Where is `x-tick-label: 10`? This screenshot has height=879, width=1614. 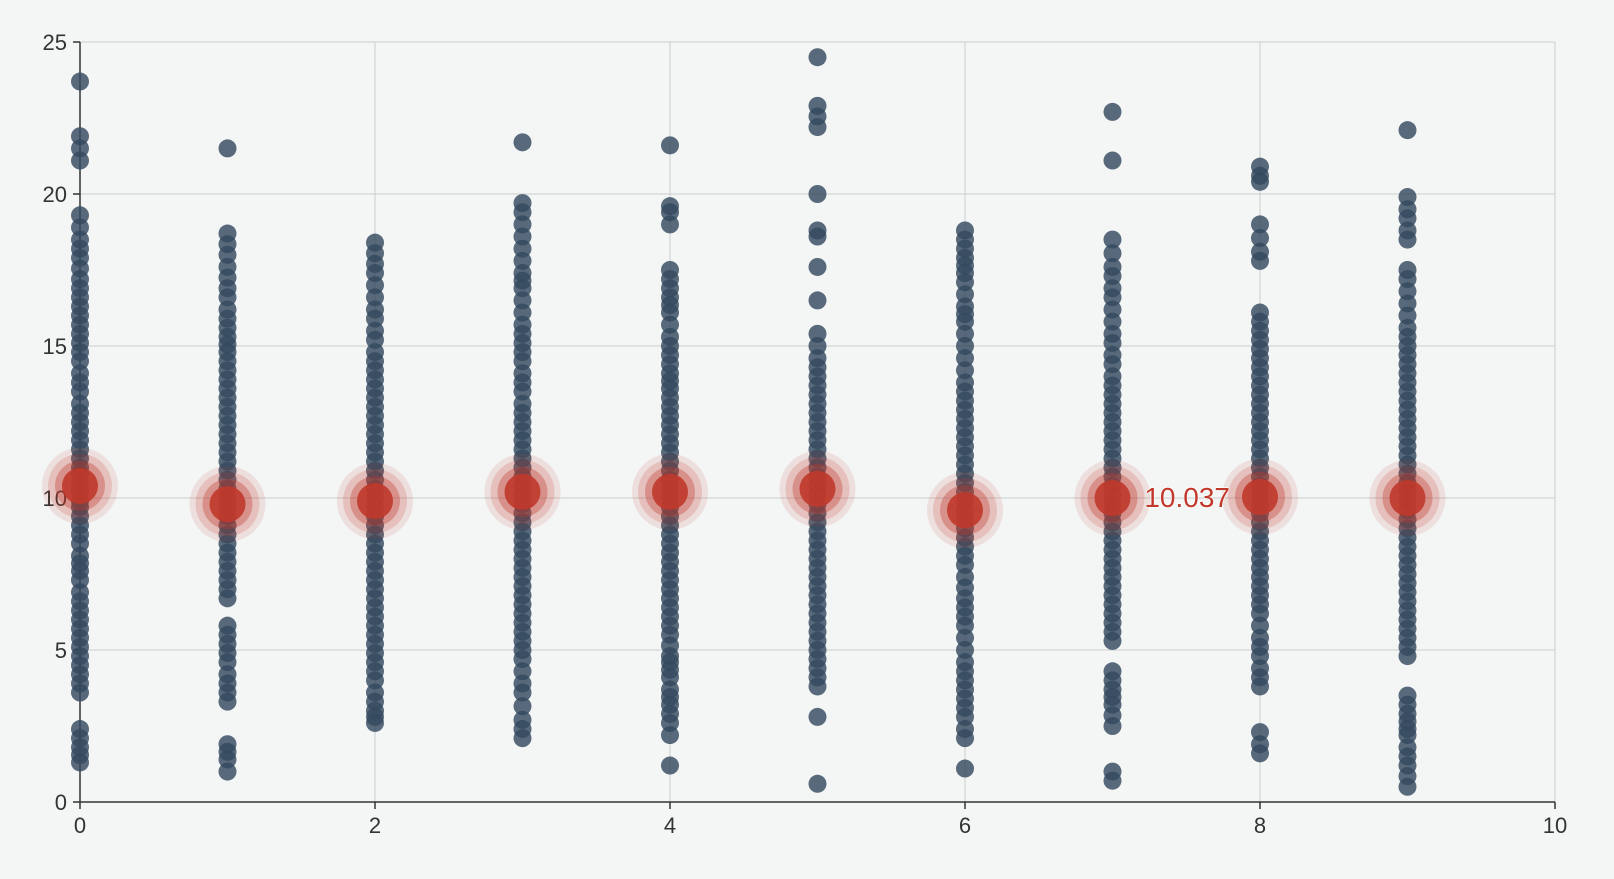
x-tick-label: 10 is located at coordinates (1555, 825).